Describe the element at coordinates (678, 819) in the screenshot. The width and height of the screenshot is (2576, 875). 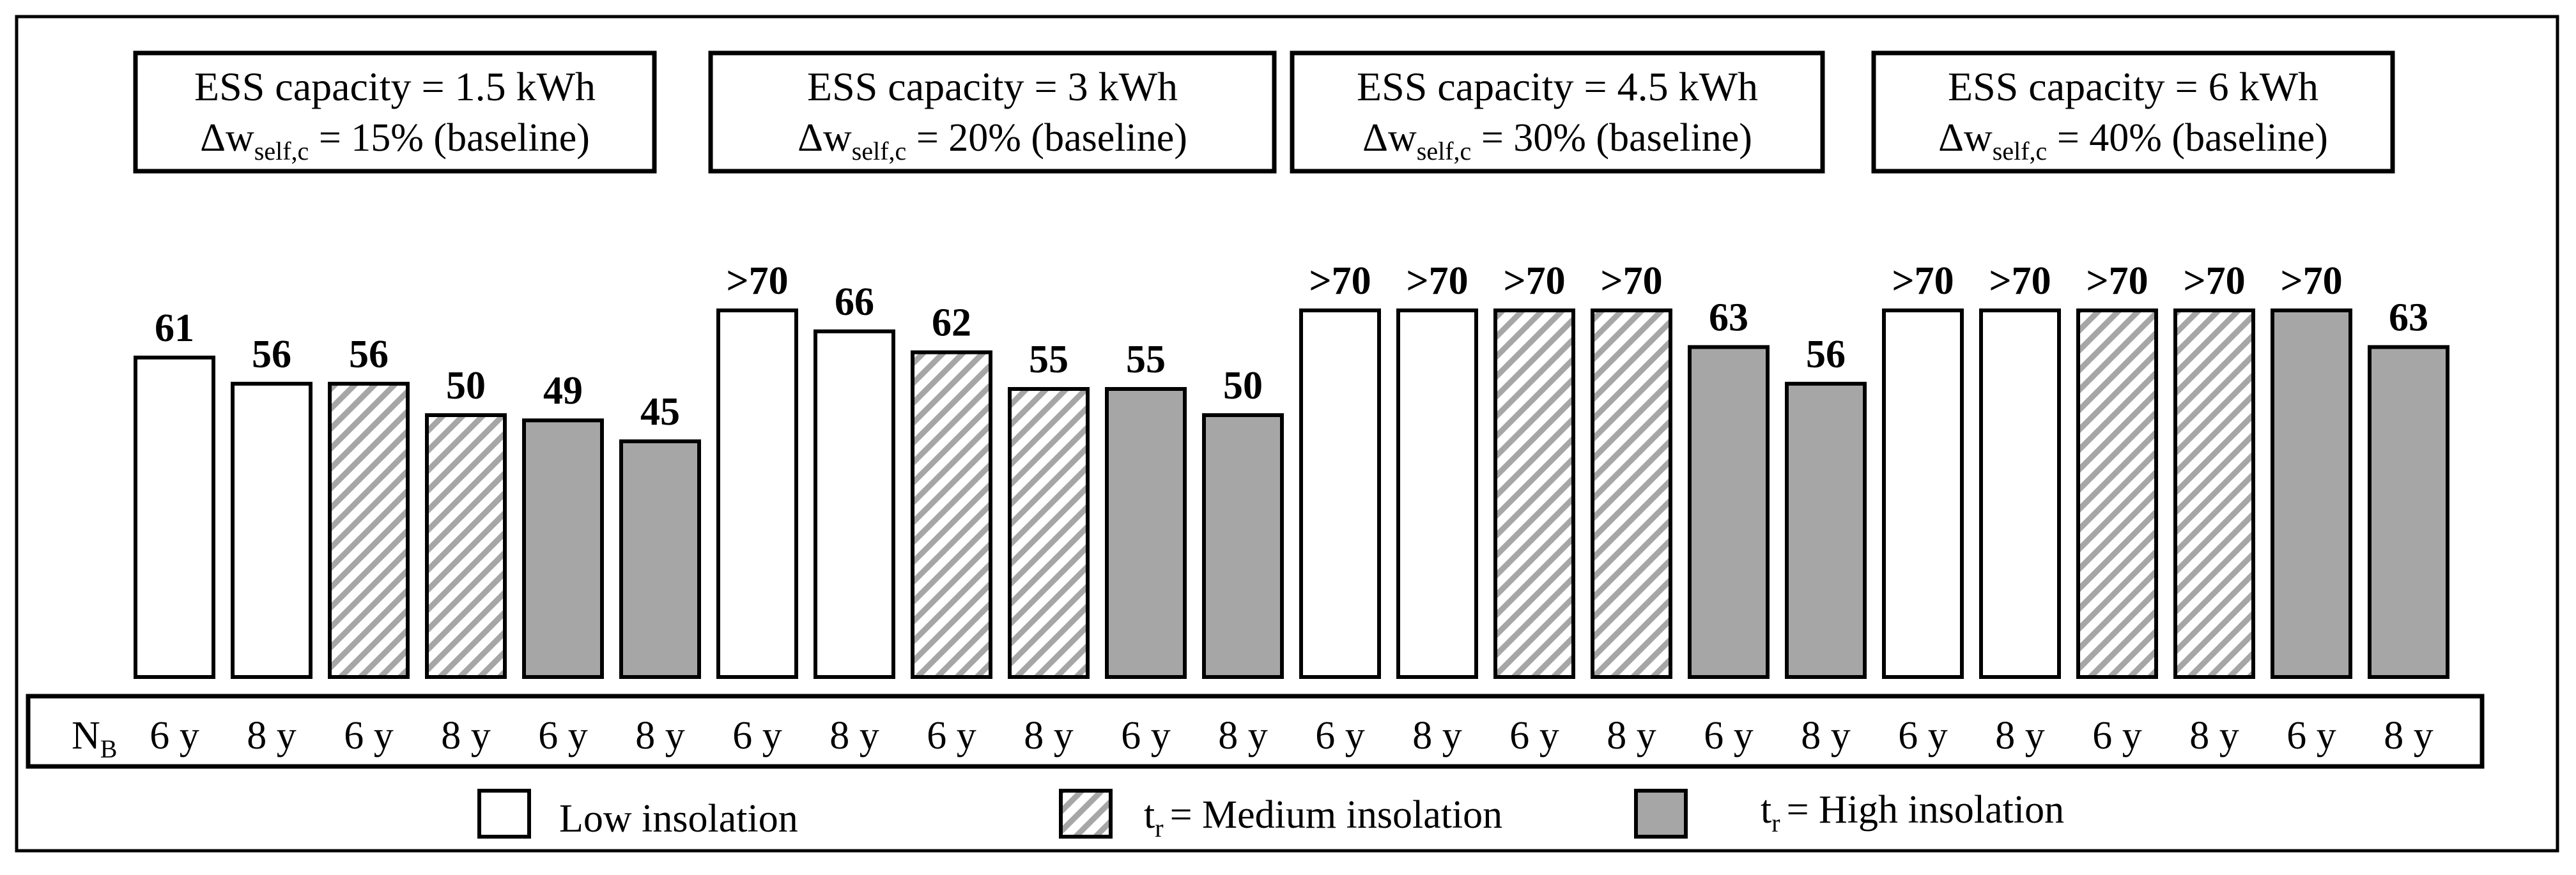
I see `legend-label-low: Low insolation` at that location.